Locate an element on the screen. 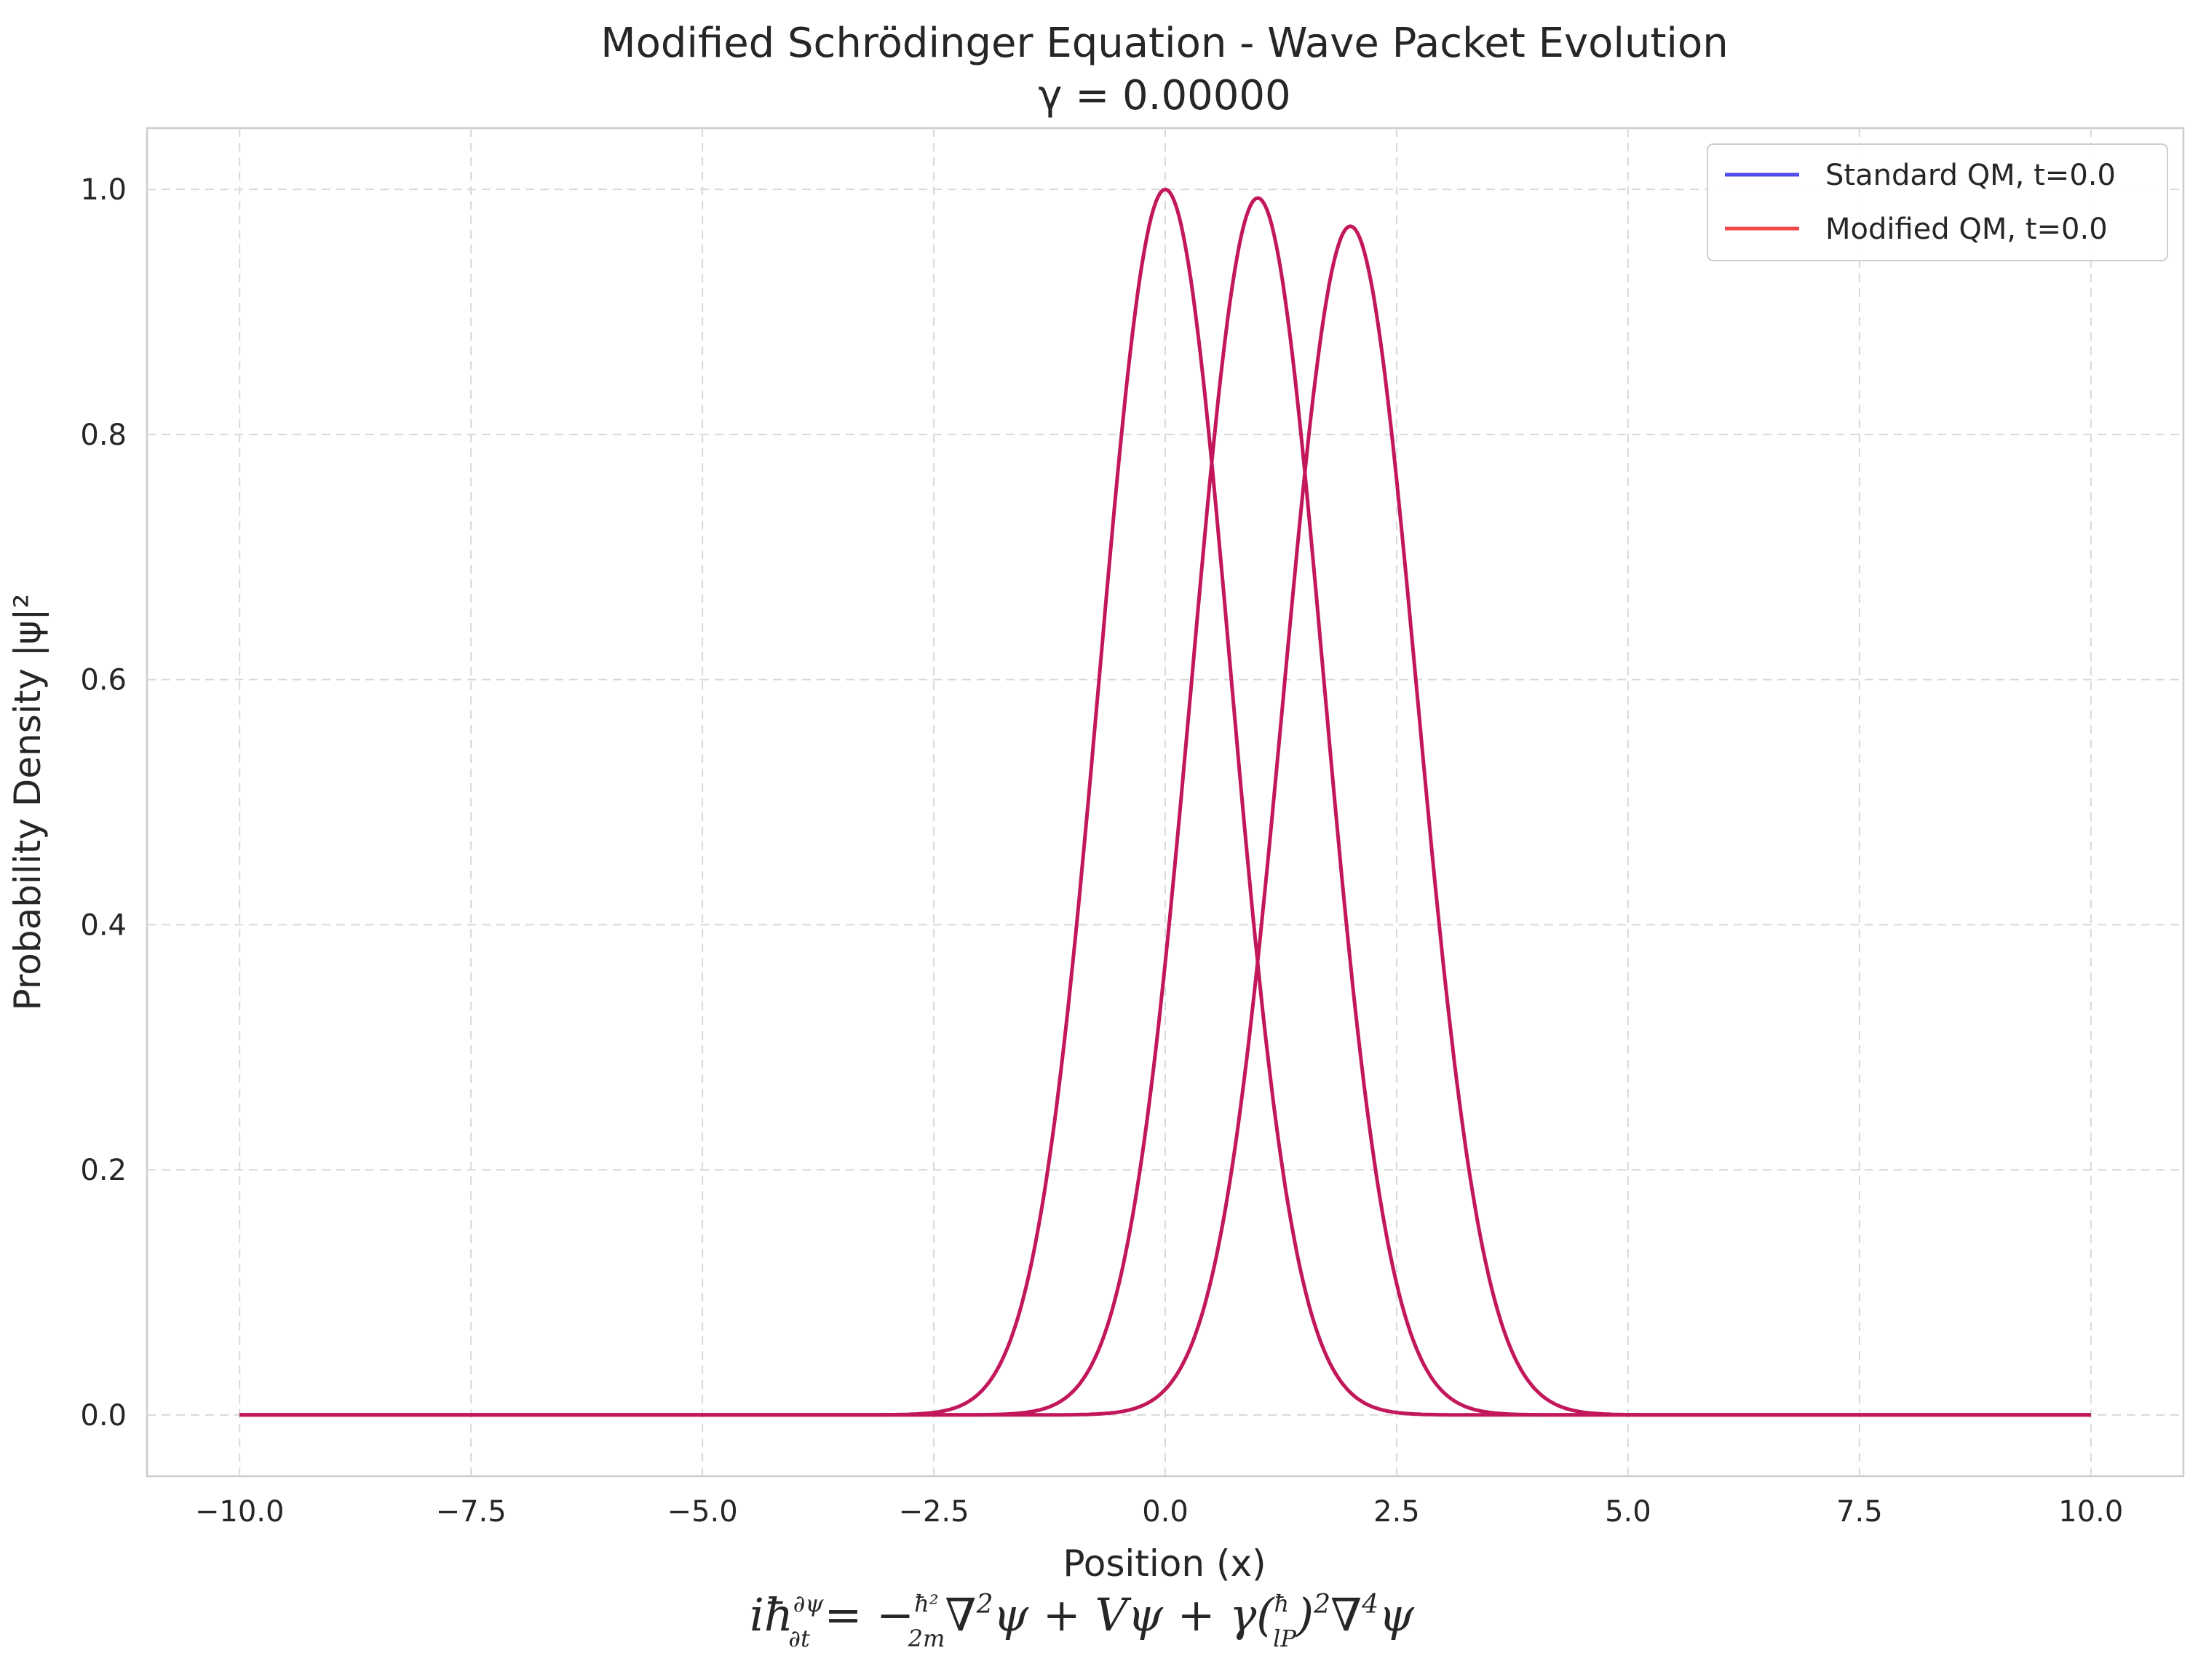  y-tick-label: 1.0 is located at coordinates (103, 190).